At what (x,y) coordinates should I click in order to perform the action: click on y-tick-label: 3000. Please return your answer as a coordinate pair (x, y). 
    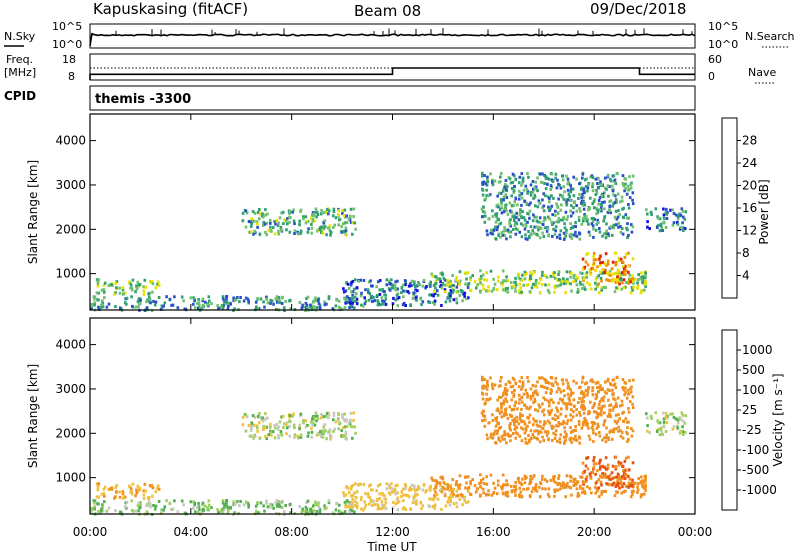
    Looking at the image, I should click on (70, 185).